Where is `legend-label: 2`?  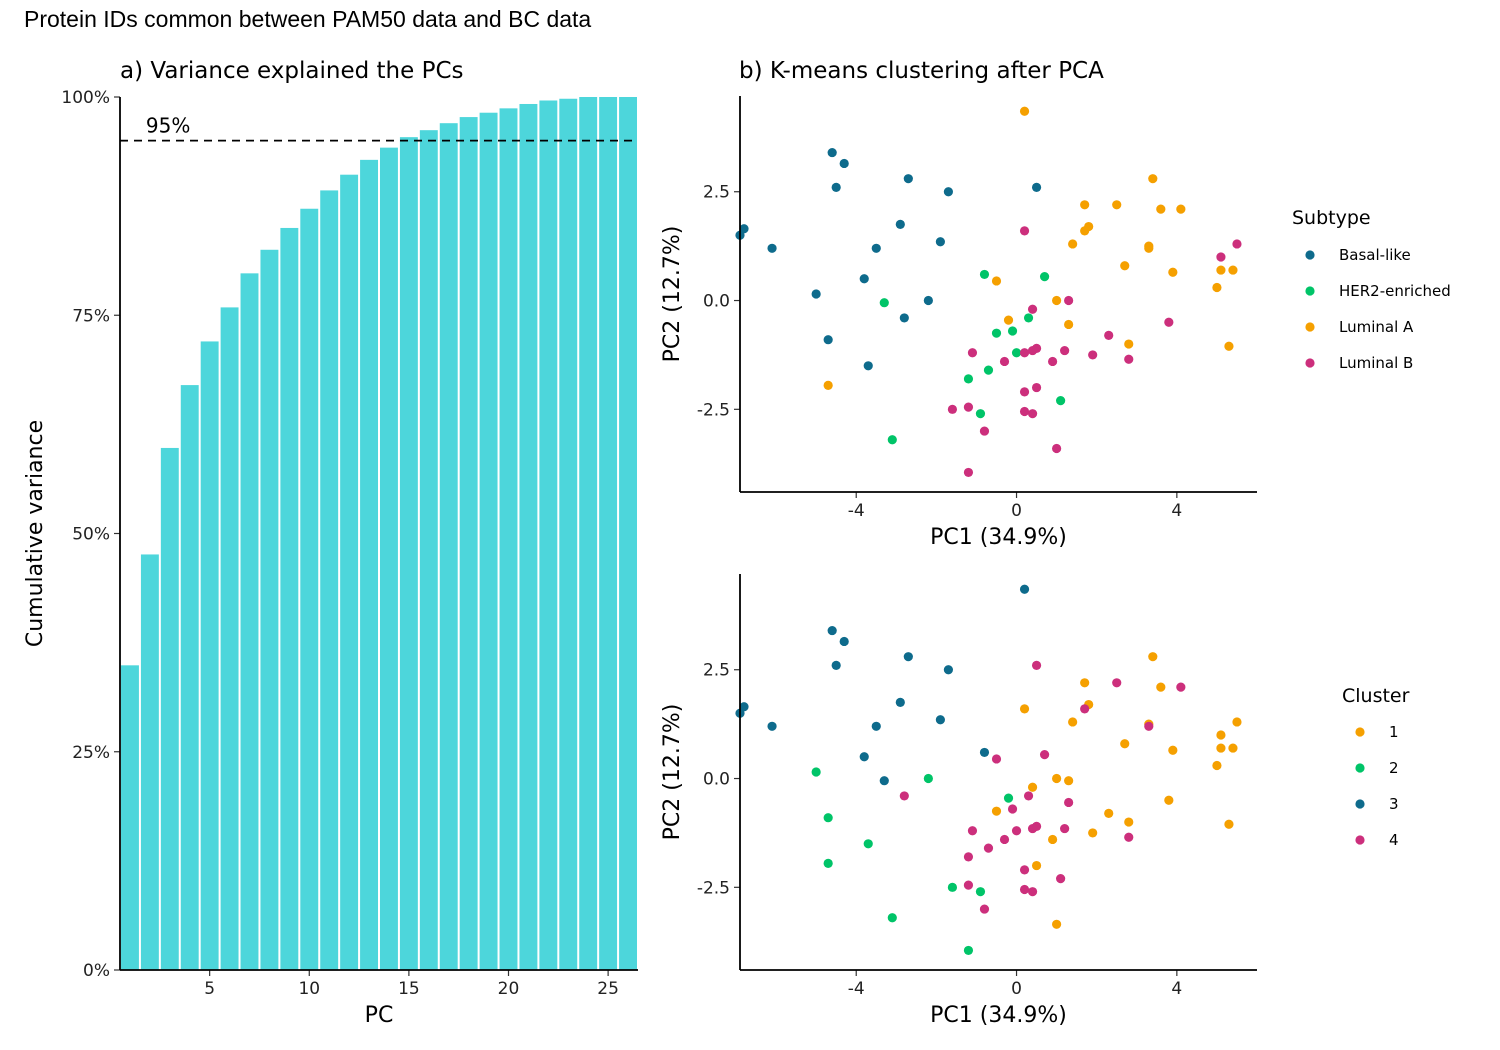
legend-label: 2 is located at coordinates (1394, 768).